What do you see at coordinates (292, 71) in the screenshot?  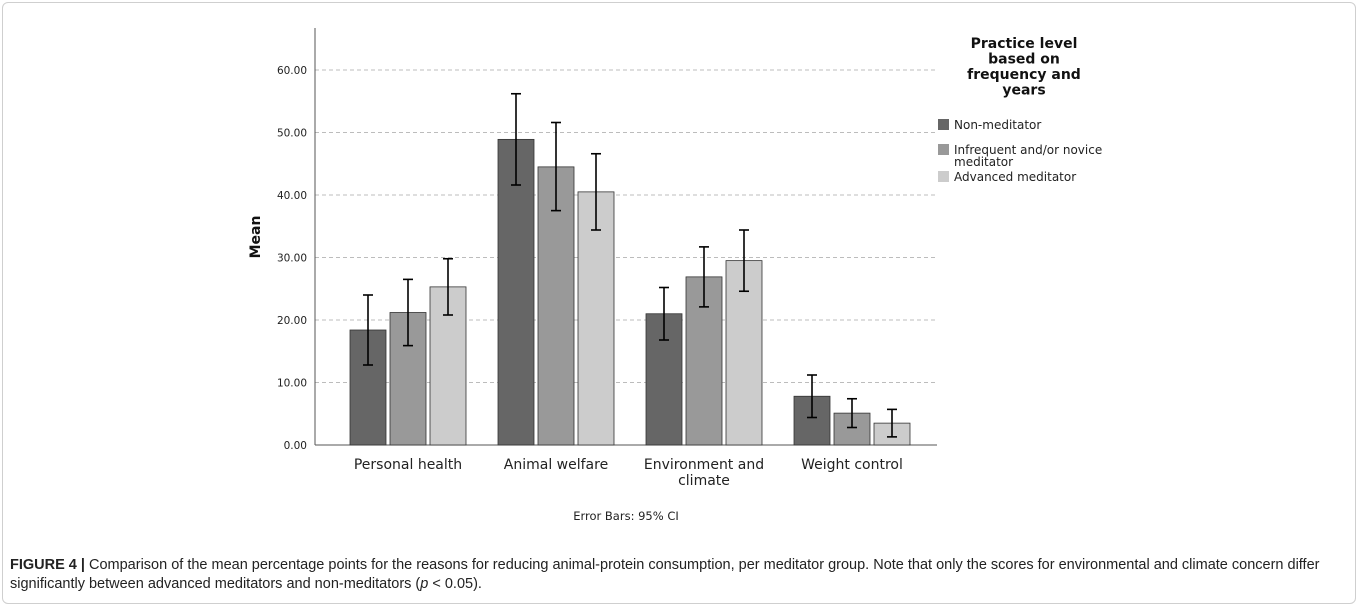 I see `y-tick-label: 60.00` at bounding box center [292, 71].